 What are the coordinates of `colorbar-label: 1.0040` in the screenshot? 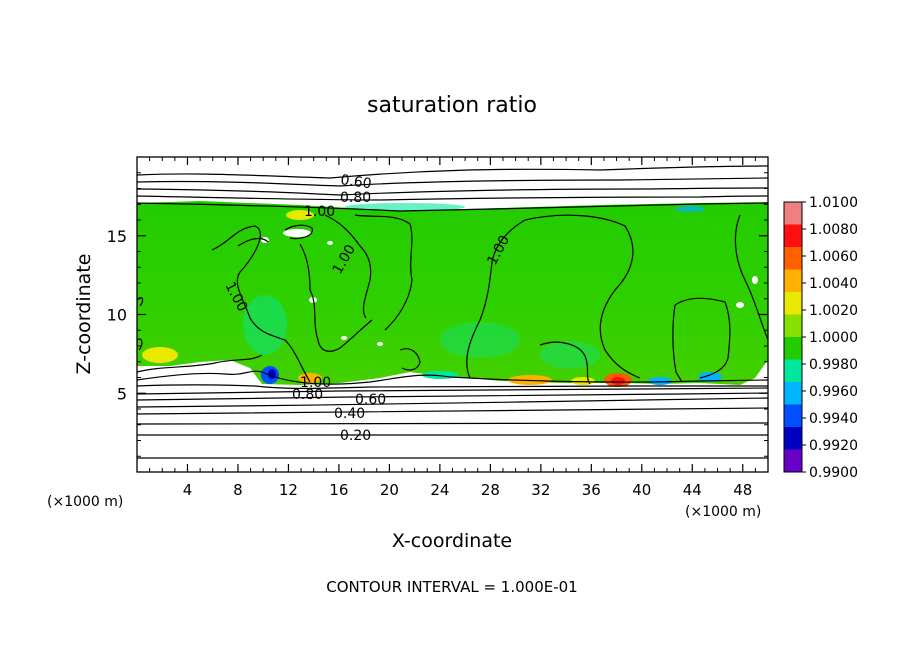 It's located at (833, 284).